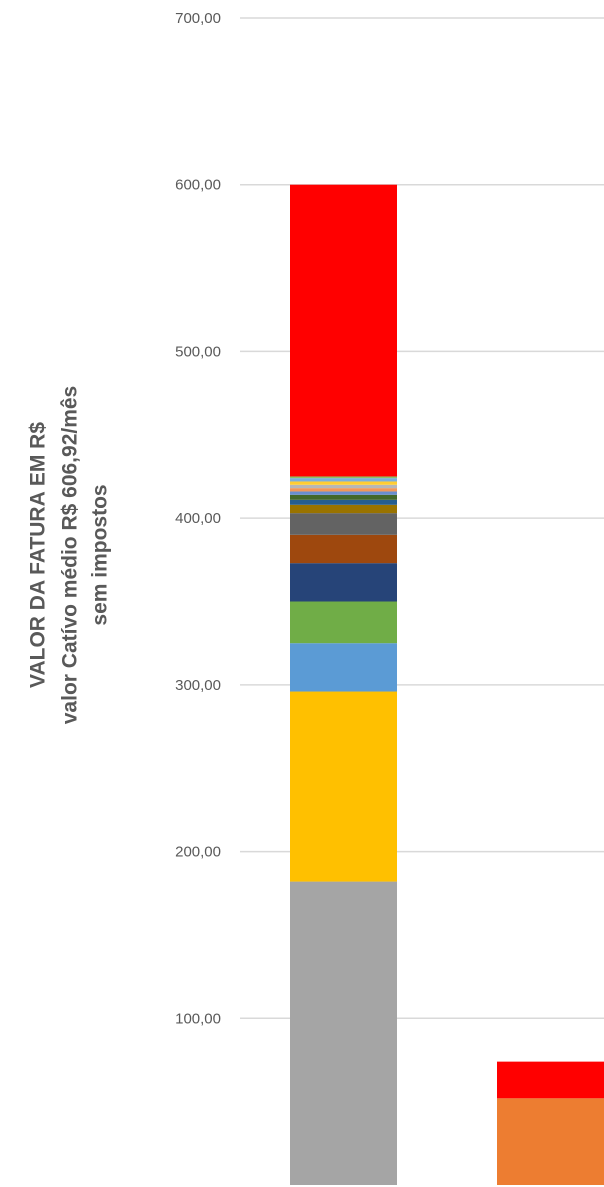 The width and height of the screenshot is (604, 1187). What do you see at coordinates (38, 555) in the screenshot?
I see `y-axis-label-line: VALOR DA FATURA EM R$` at bounding box center [38, 555].